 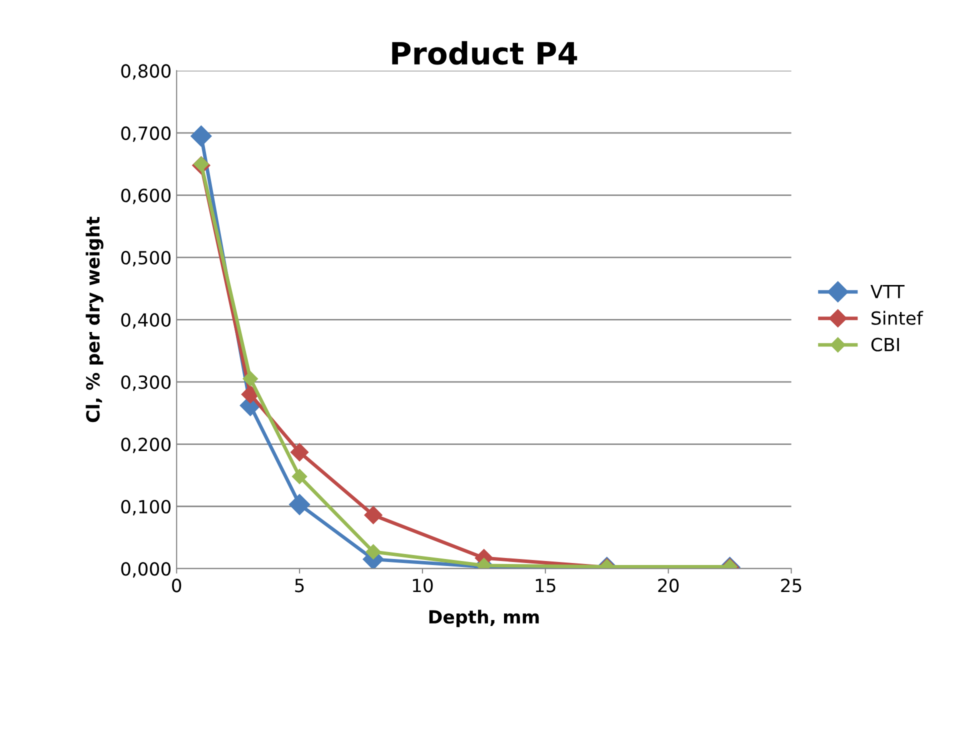 What do you see at coordinates (668, 585) in the screenshot?
I see `x-tick-label: 20` at bounding box center [668, 585].